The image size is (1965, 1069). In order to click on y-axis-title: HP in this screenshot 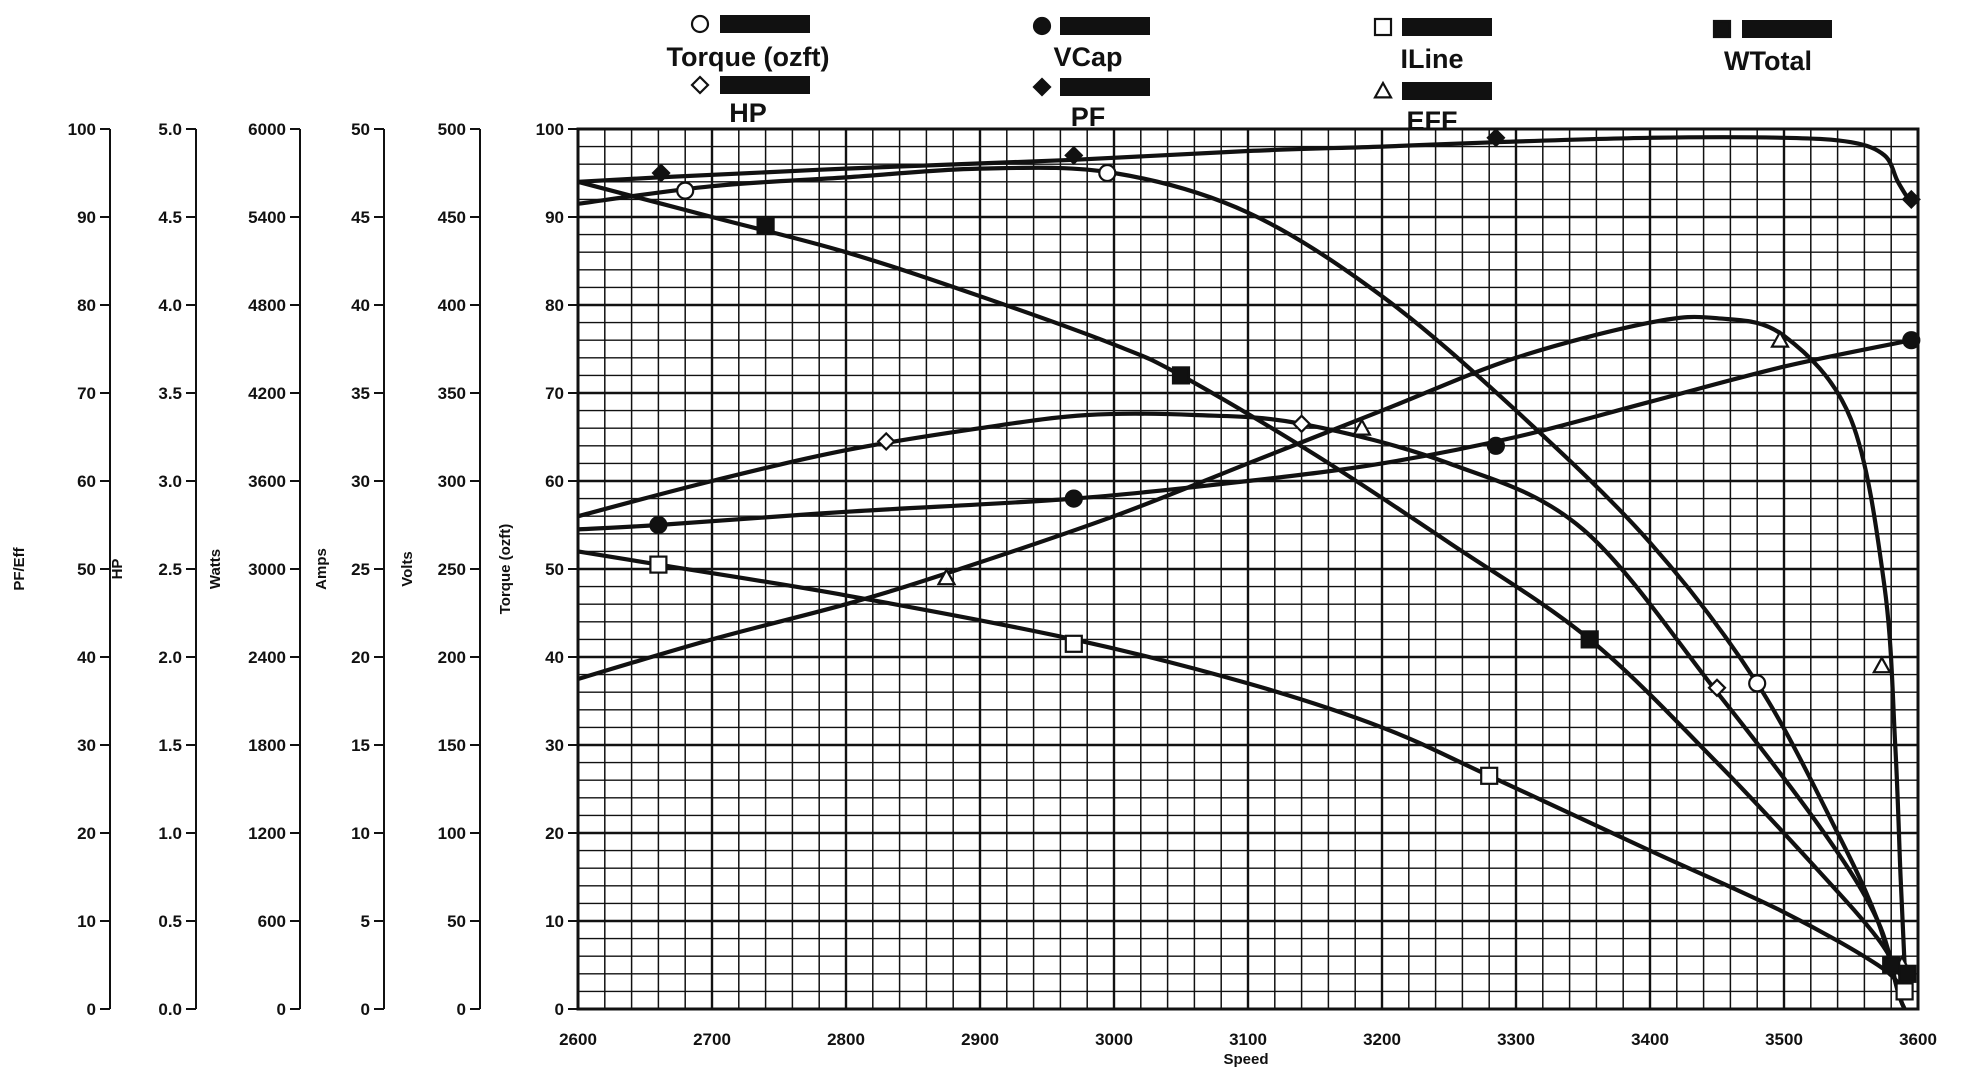, I will do `click(117, 569)`.